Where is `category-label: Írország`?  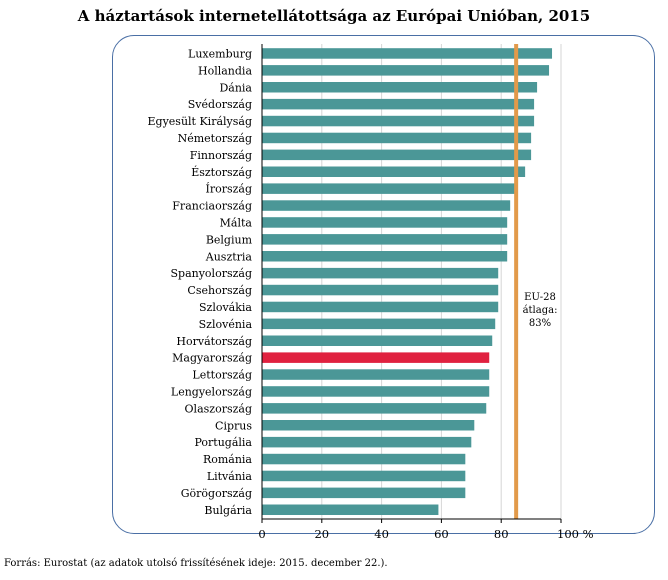 category-label: Írország is located at coordinates (228, 189).